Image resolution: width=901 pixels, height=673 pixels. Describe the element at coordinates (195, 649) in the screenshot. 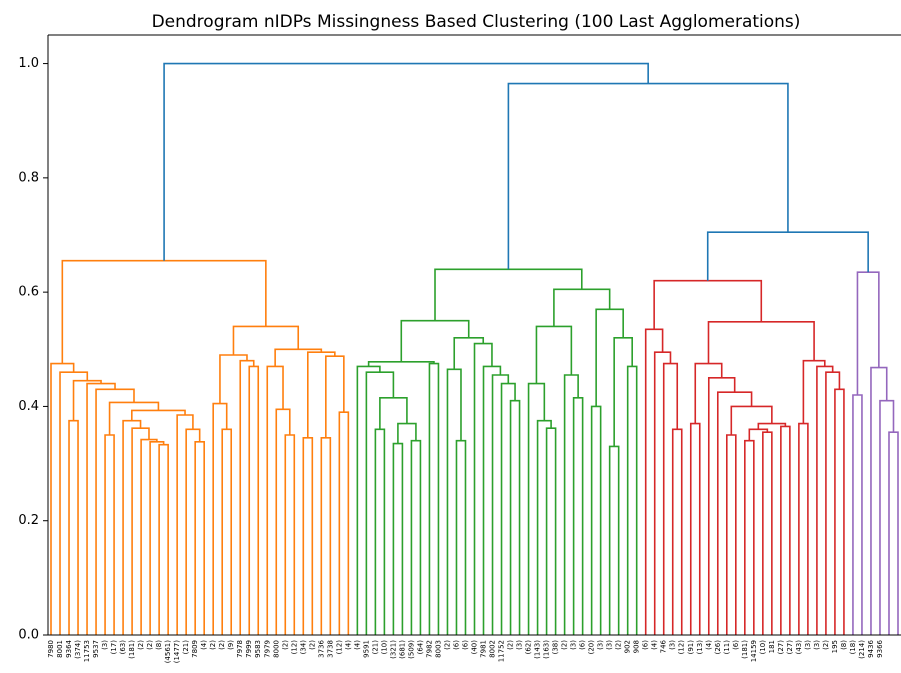

I see `leaf-label: 7809` at that location.